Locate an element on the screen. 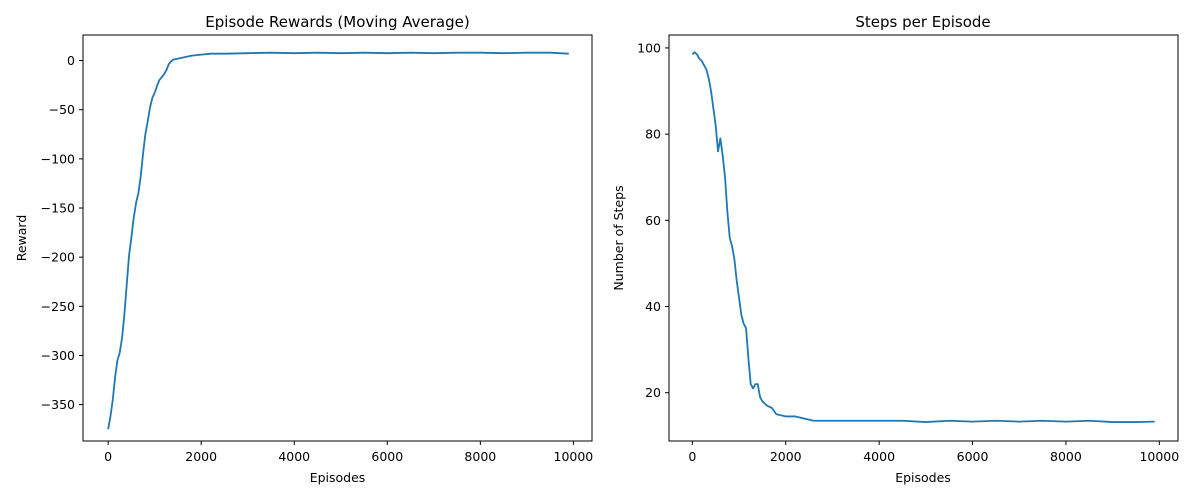  y-tick-label: −200 is located at coordinates (58, 257).